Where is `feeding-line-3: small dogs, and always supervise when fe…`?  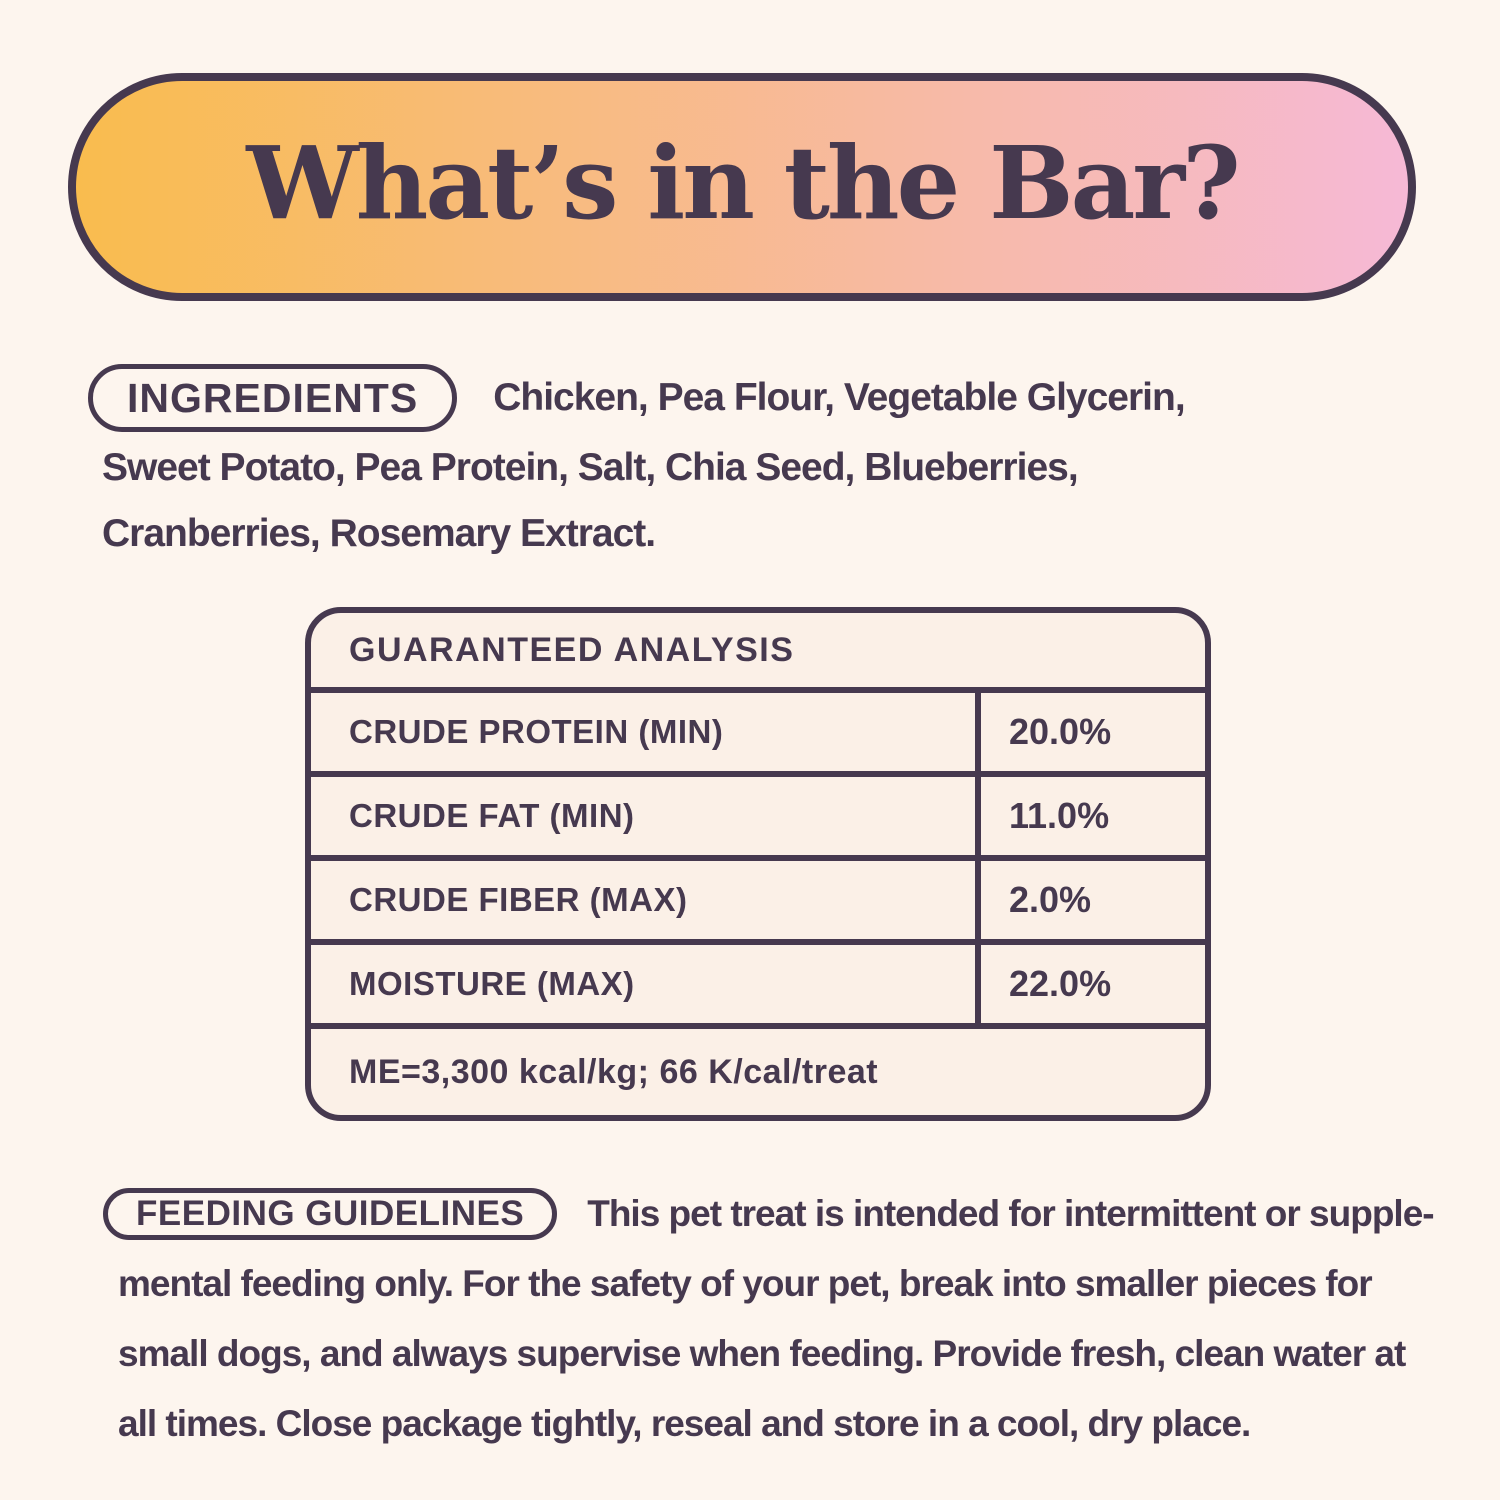 feeding-line-3: small dogs, and always supervise when fe… is located at coordinates (762, 1353).